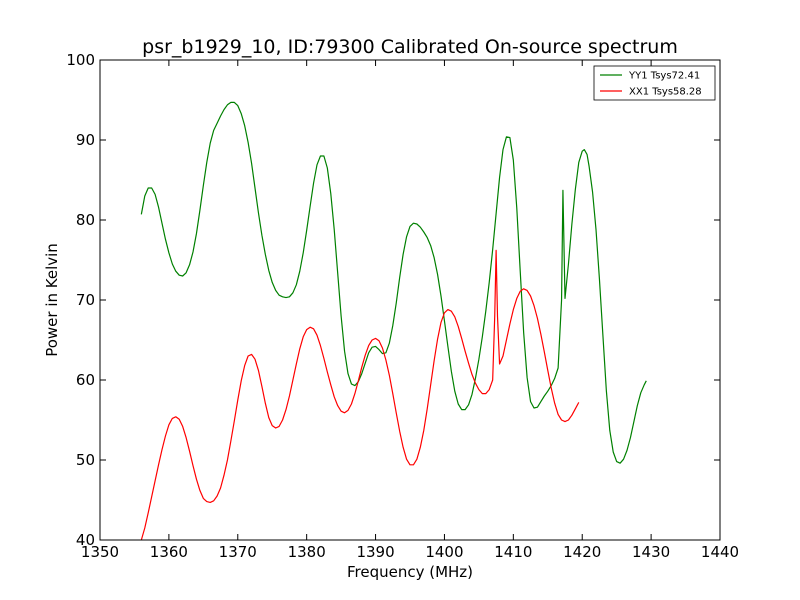  Describe the element at coordinates (513, 552) in the screenshot. I see `x-tick-label: 1410` at that location.